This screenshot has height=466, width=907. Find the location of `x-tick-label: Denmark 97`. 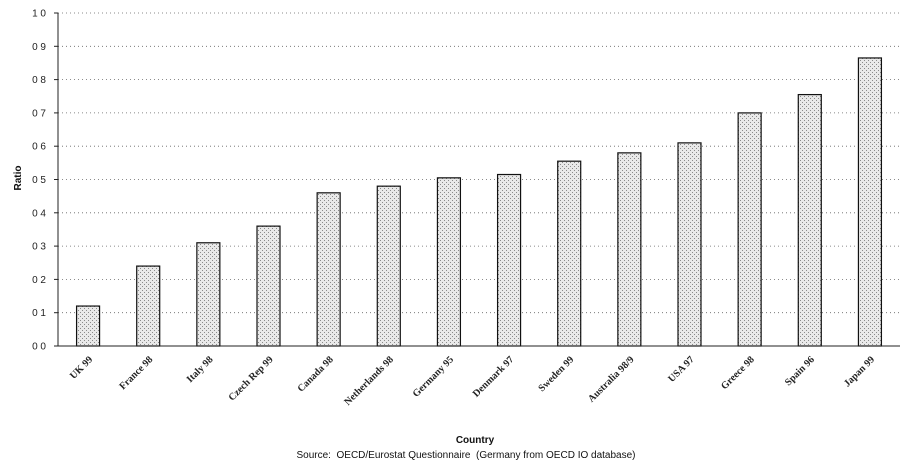

x-tick-label: Denmark 97 is located at coordinates (493, 376).